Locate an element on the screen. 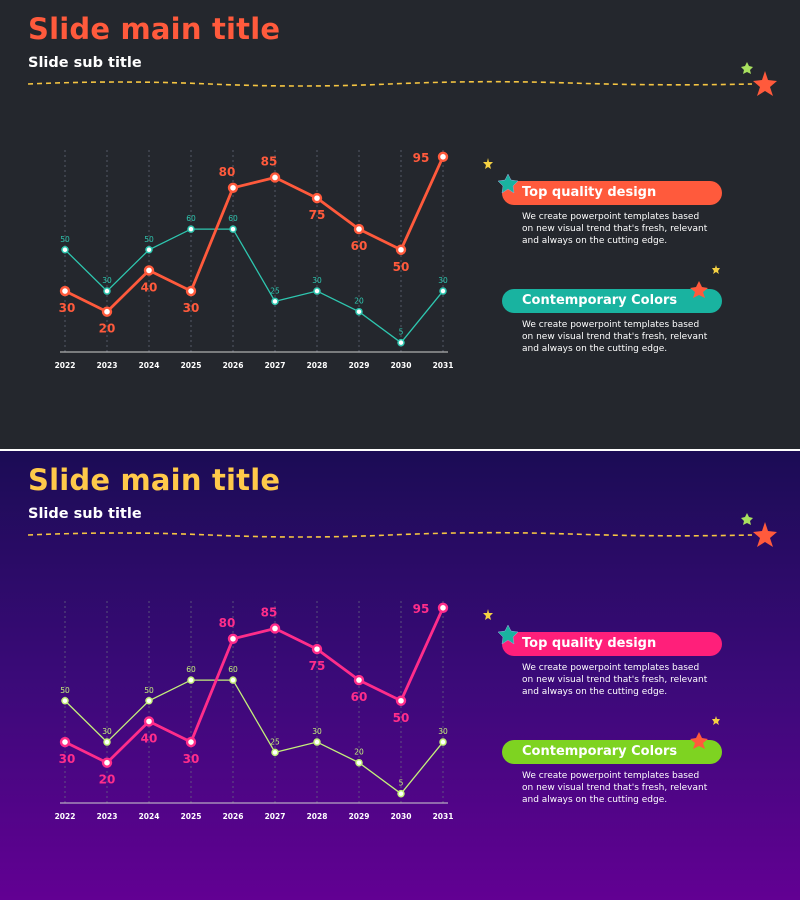  slide-title: Slide main title is located at coordinates (154, 29).